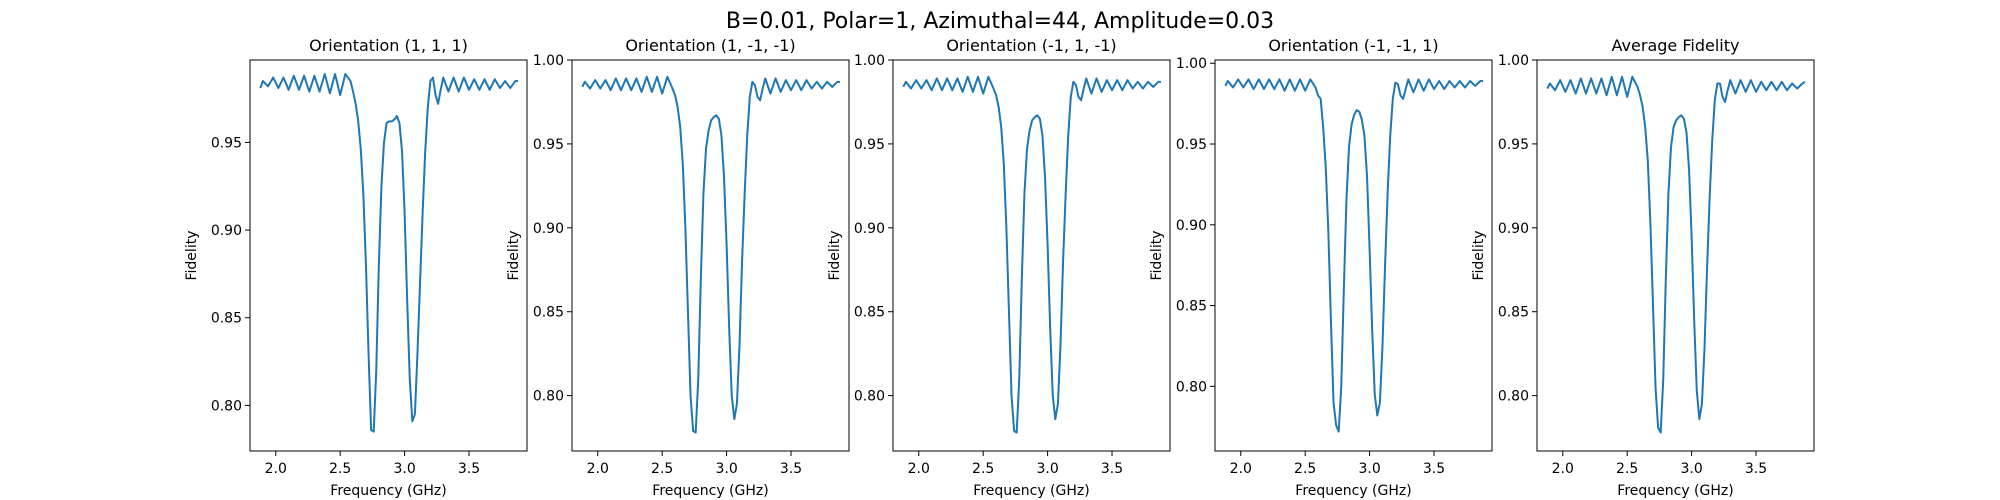 This screenshot has height=500, width=2000. Describe the element at coordinates (1676, 45) in the screenshot. I see `subplot-title: Average Fidelity` at that location.